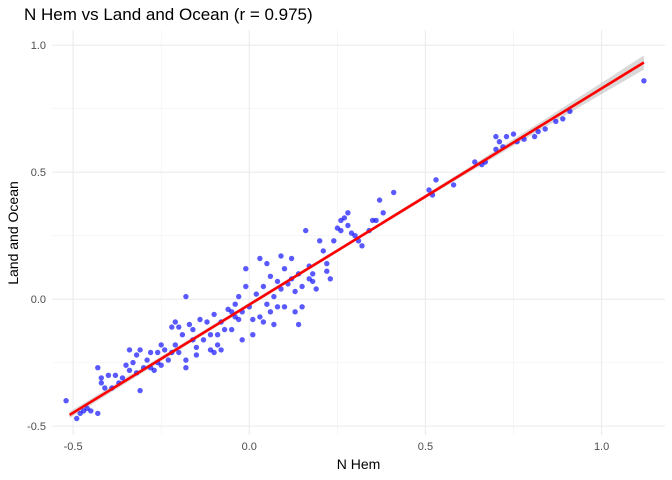  What do you see at coordinates (38, 300) in the screenshot?
I see `y-tick-label: 0.0` at bounding box center [38, 300].